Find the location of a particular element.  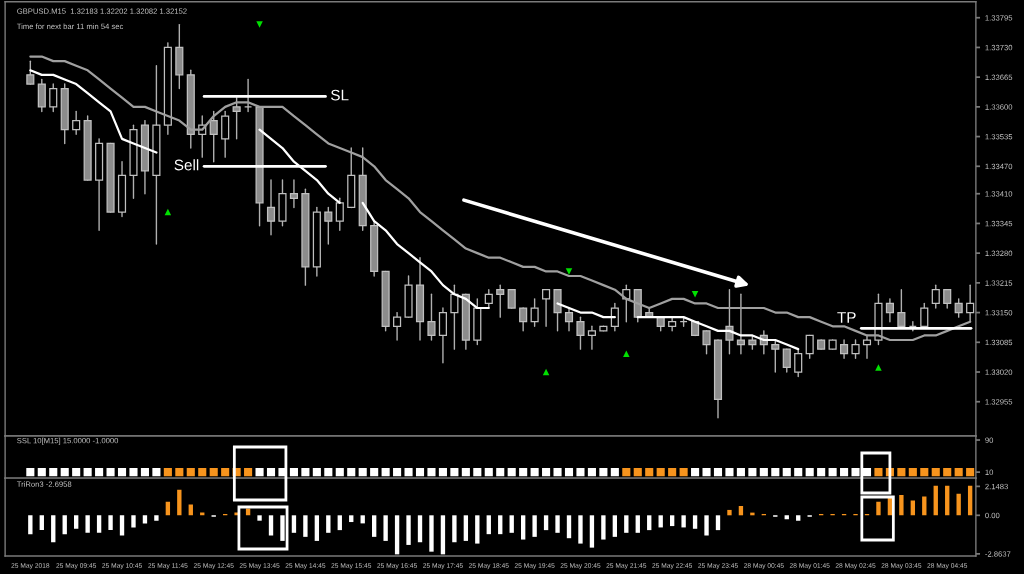

annotation: SL is located at coordinates (340, 95).